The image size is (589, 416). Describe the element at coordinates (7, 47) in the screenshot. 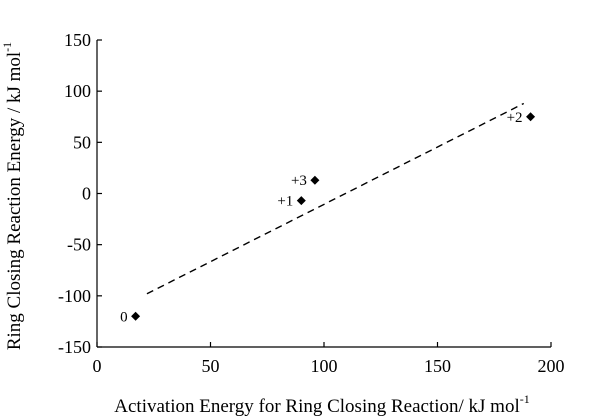

I see `y-axis-label-superscript: -1` at that location.